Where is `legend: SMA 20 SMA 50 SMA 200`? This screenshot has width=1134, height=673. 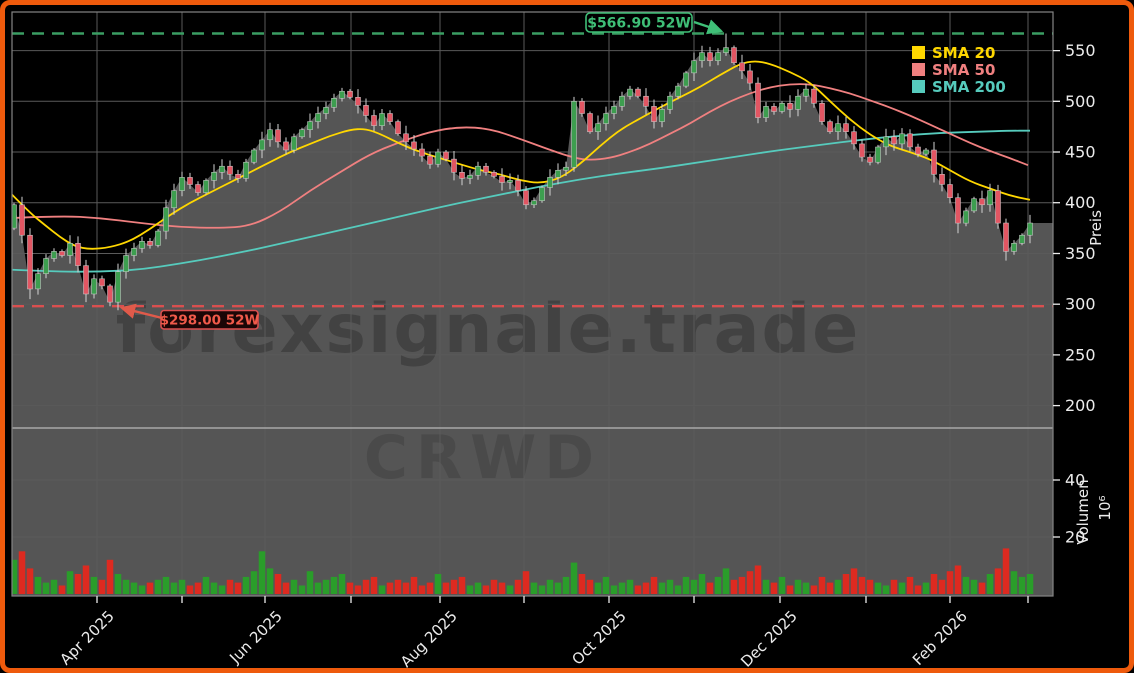
legend: SMA 20 SMA 50 SMA 200 is located at coordinates (959, 70).